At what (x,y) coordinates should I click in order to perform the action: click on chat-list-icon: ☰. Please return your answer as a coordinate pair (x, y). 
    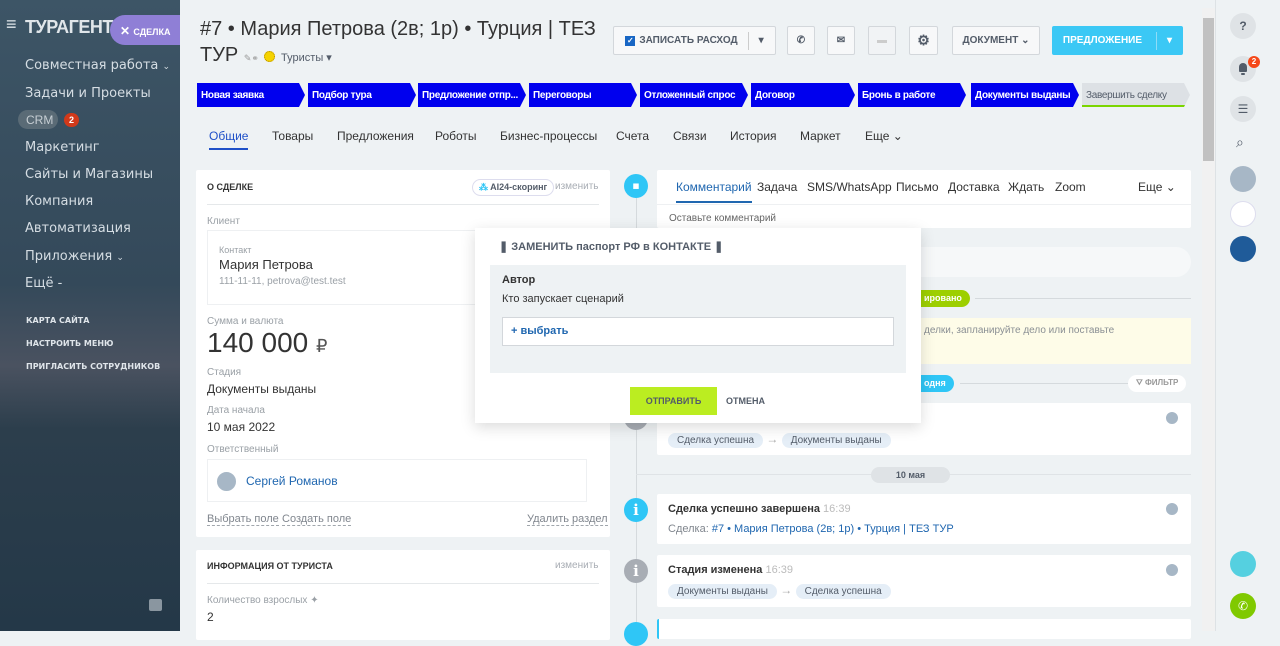
    Looking at the image, I should click on (1243, 109).